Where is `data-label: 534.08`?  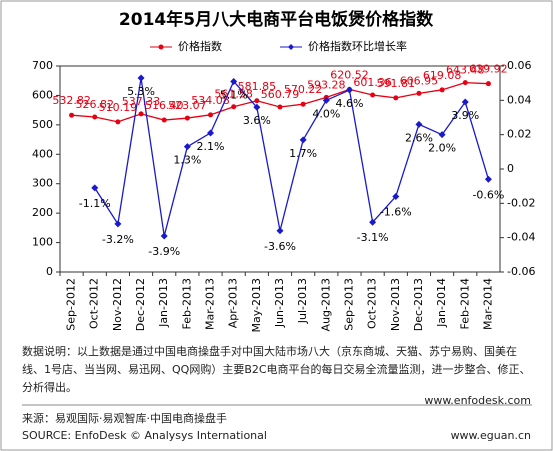
data-label: 534.08 is located at coordinates (210, 100).